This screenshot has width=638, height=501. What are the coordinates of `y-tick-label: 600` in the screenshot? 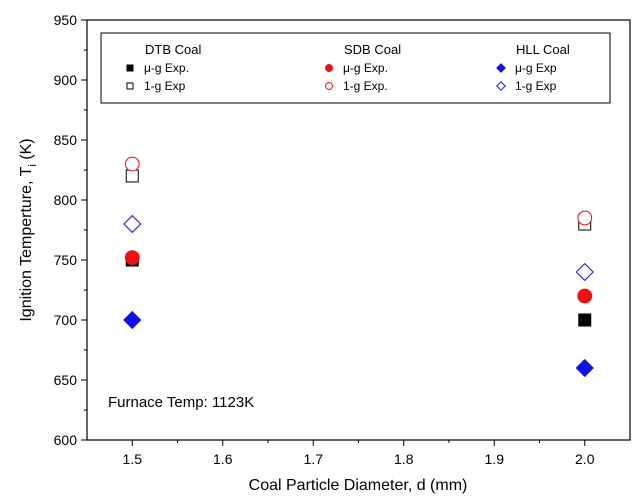 It's located at (66, 440).